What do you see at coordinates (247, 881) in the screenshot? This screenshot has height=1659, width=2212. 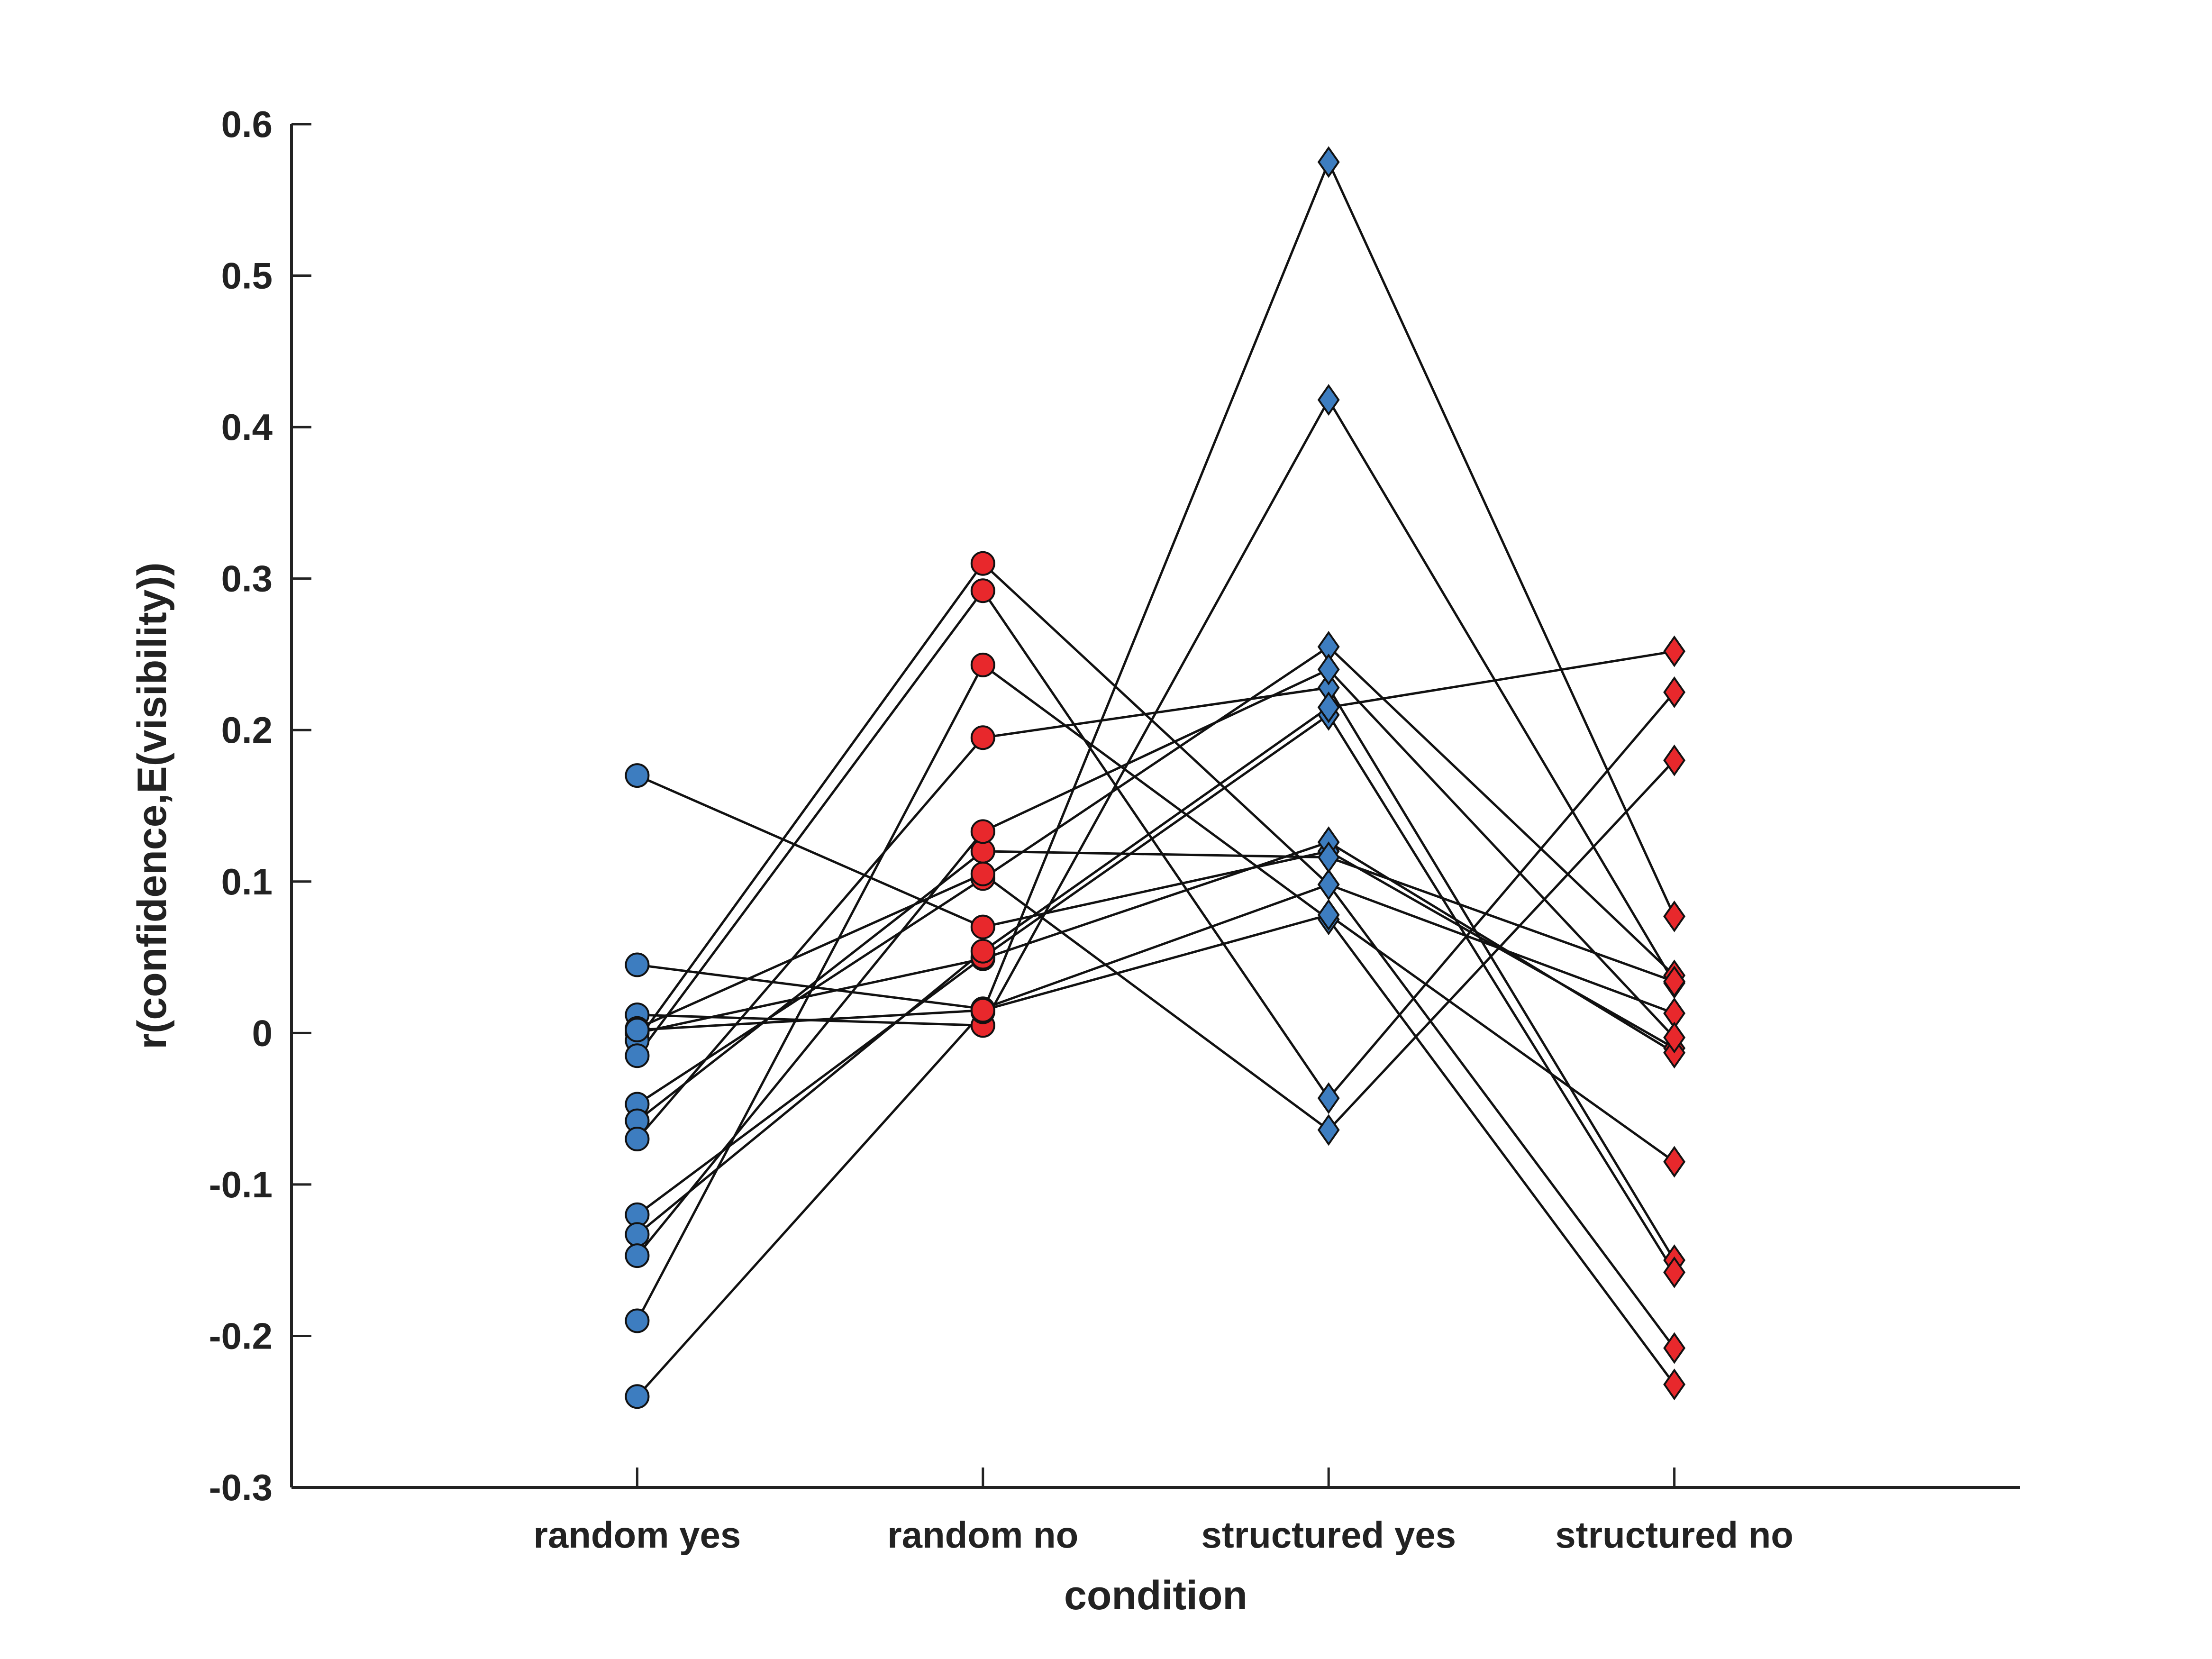 I see `y-tick-label: 0.1` at bounding box center [247, 881].